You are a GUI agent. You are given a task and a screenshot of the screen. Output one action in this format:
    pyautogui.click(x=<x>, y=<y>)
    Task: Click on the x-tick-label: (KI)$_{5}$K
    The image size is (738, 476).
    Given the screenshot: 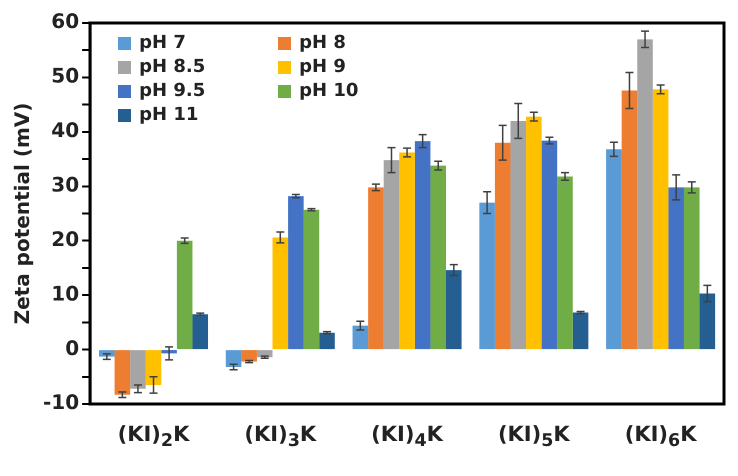 What is the action you would take?
    pyautogui.click(x=533, y=437)
    